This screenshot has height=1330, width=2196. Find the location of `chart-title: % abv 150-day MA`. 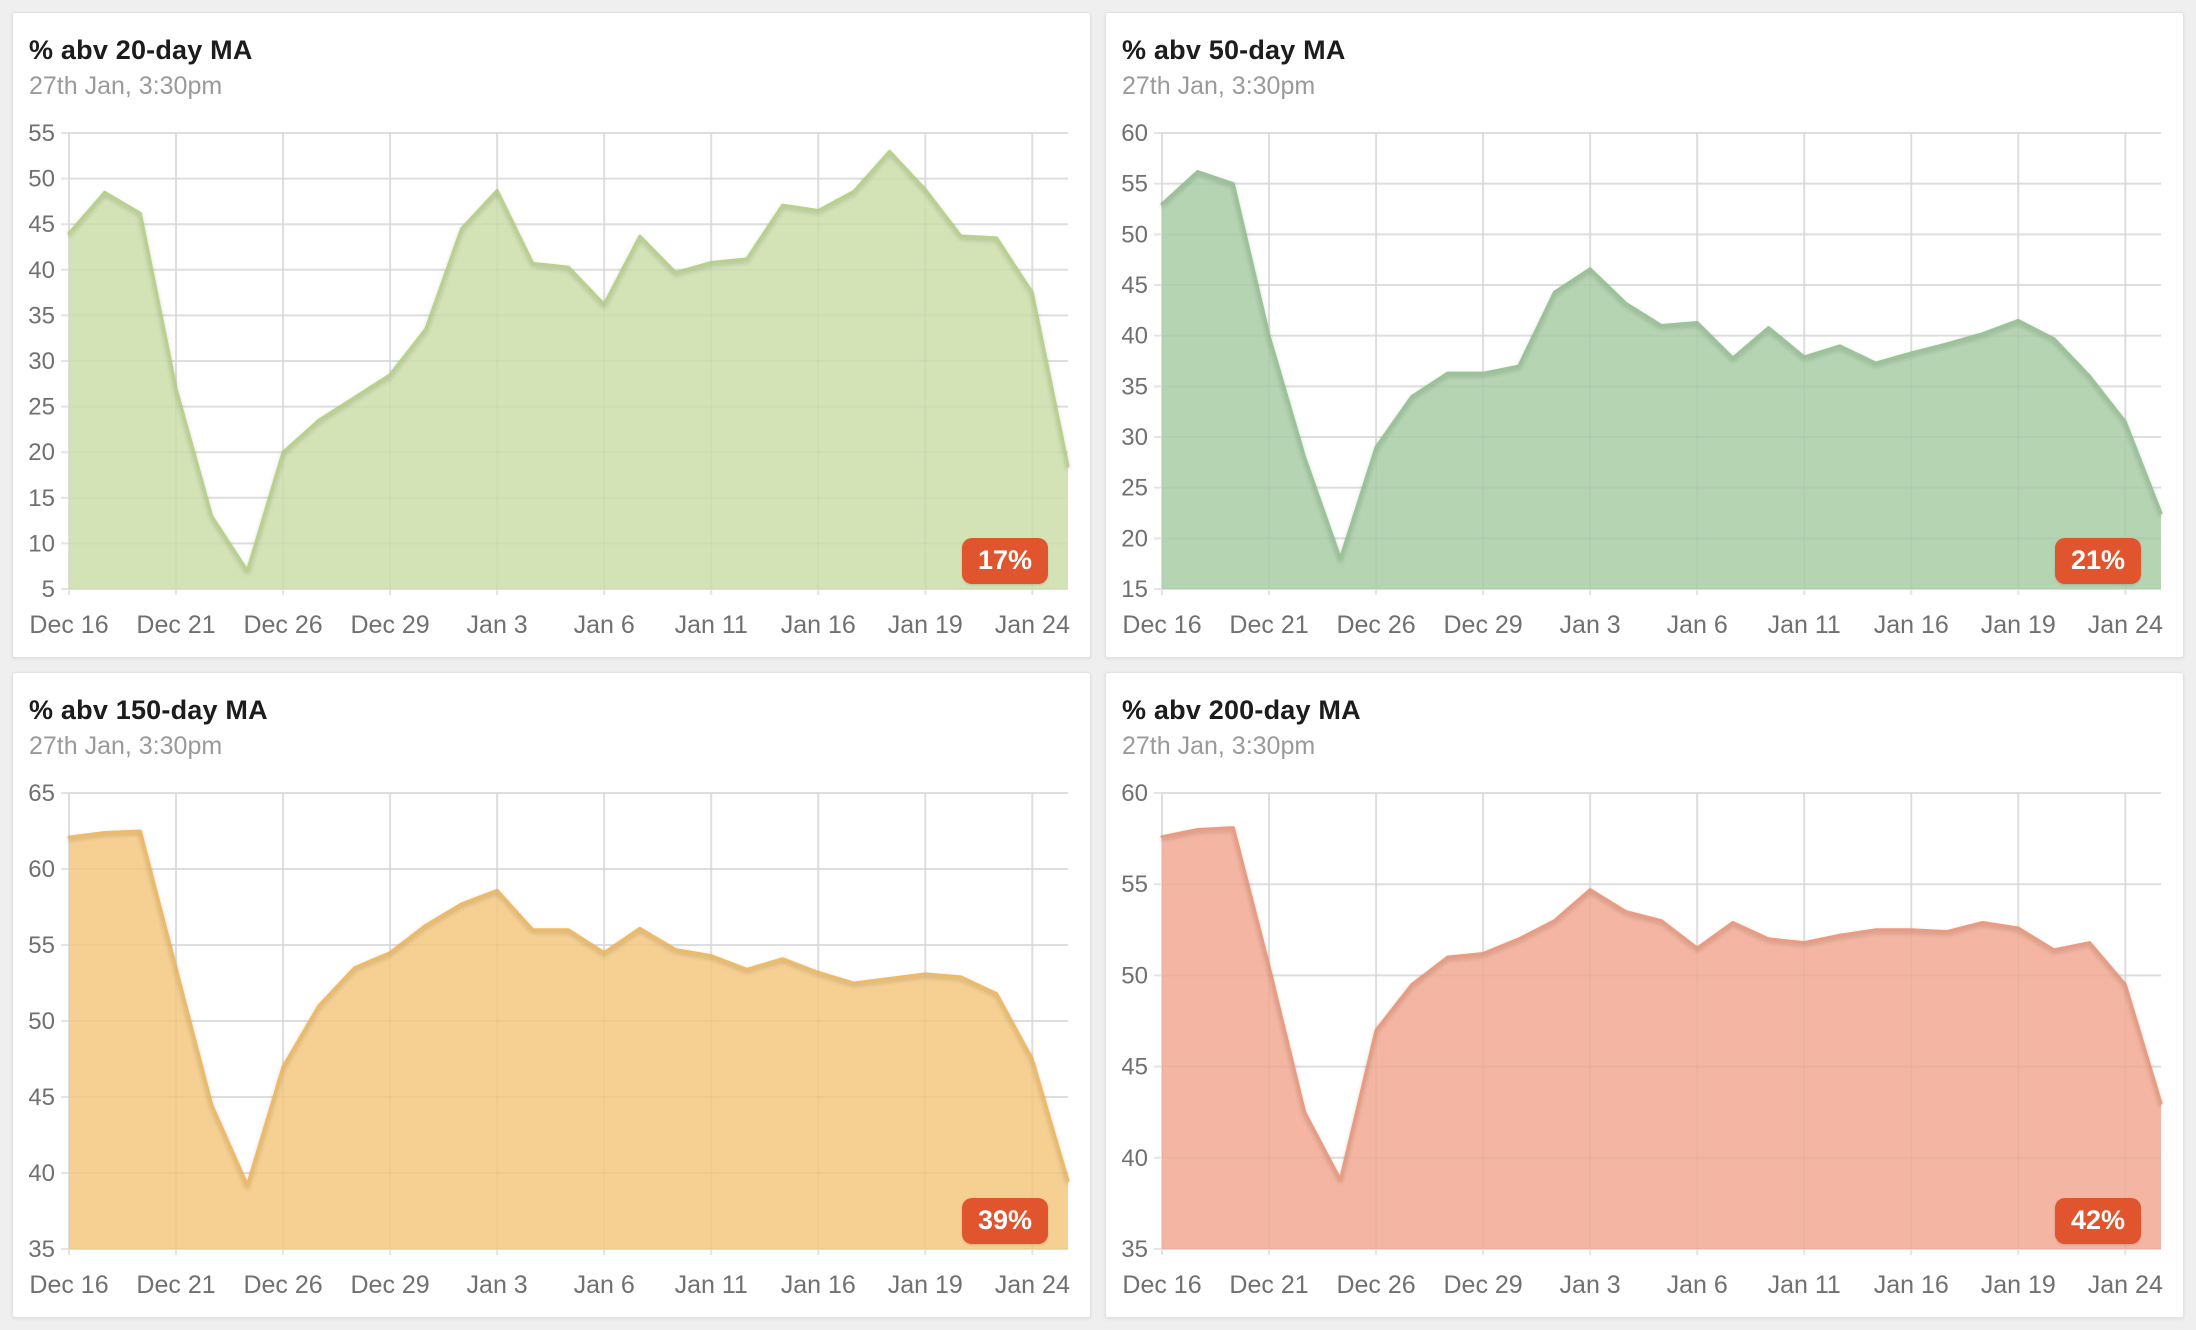

chart-title: % abv 150-day MA is located at coordinates (148, 710).